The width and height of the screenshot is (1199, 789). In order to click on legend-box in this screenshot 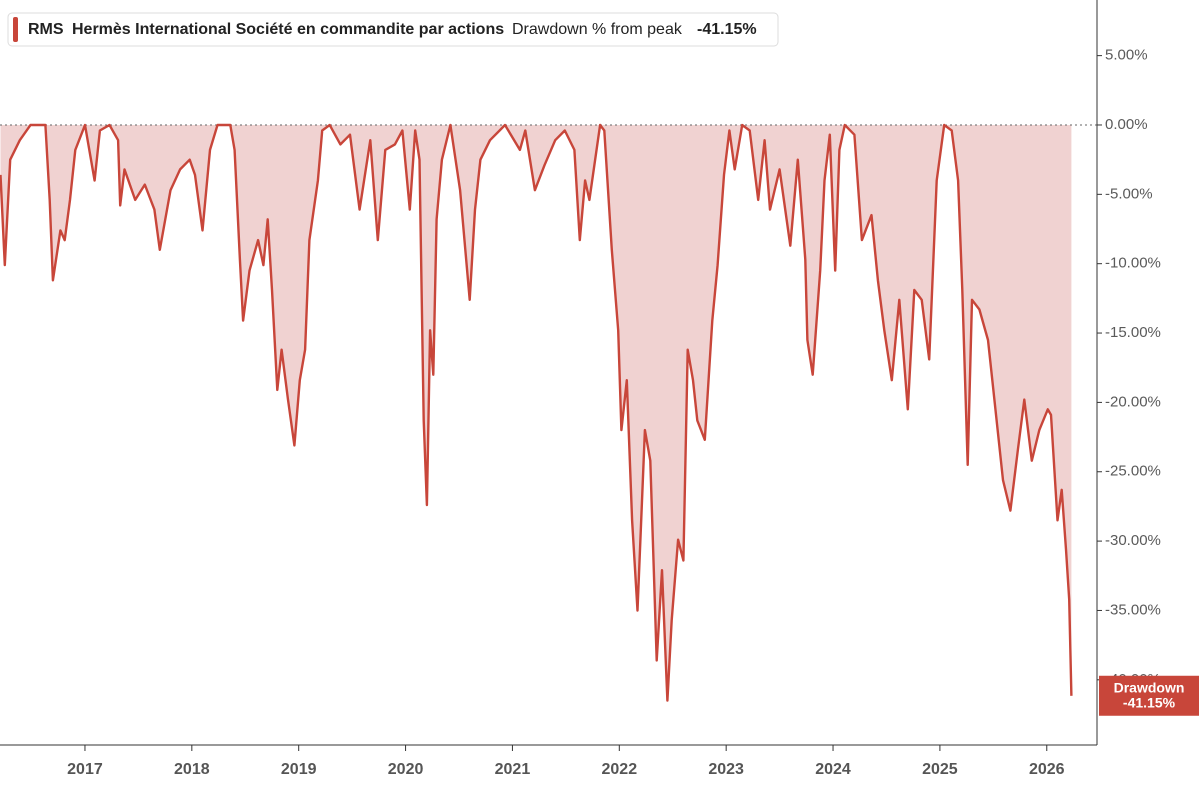, I will do `click(393, 29)`.